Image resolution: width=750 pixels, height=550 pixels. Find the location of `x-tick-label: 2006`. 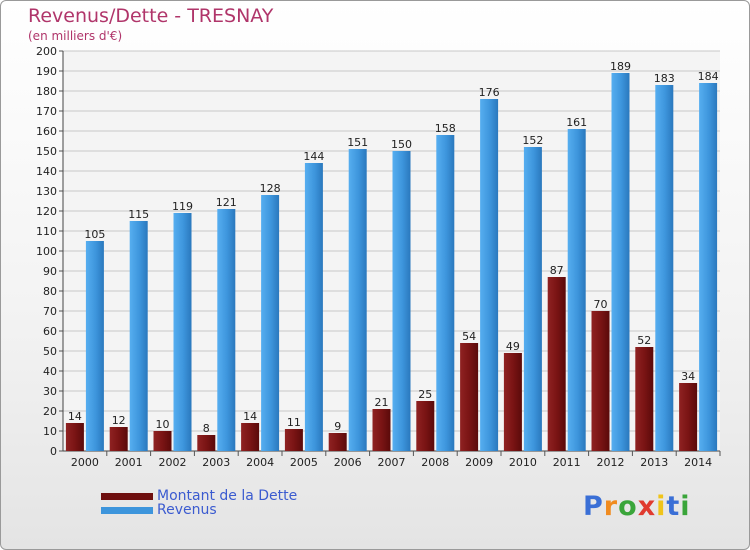

x-tick-label: 2006 is located at coordinates (348, 462).